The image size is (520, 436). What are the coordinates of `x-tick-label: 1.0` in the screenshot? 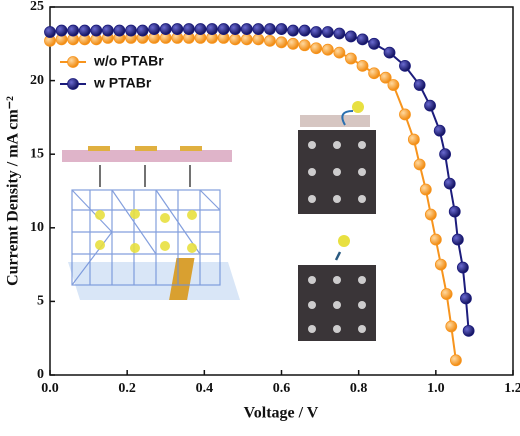 It's located at (436, 388).